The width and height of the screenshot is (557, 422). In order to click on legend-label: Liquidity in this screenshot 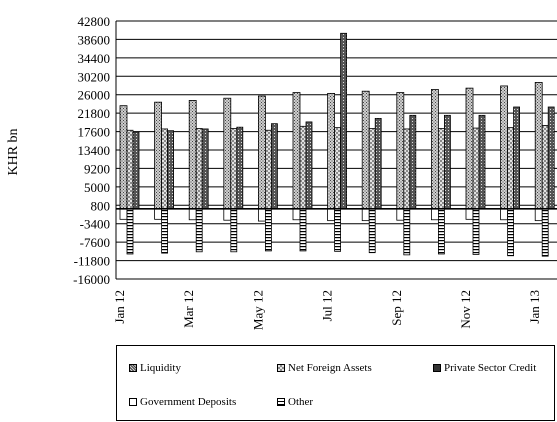, I will do `click(160, 368)`.